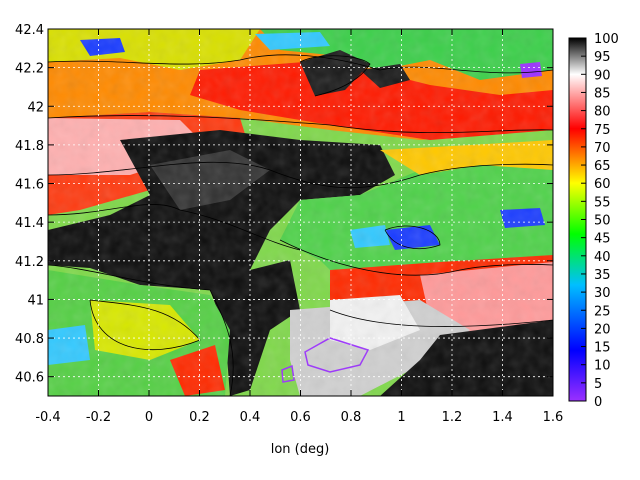 The height and width of the screenshot is (480, 640). Describe the element at coordinates (29, 185) in the screenshot. I see `y-tick-label: 41.6` at that location.